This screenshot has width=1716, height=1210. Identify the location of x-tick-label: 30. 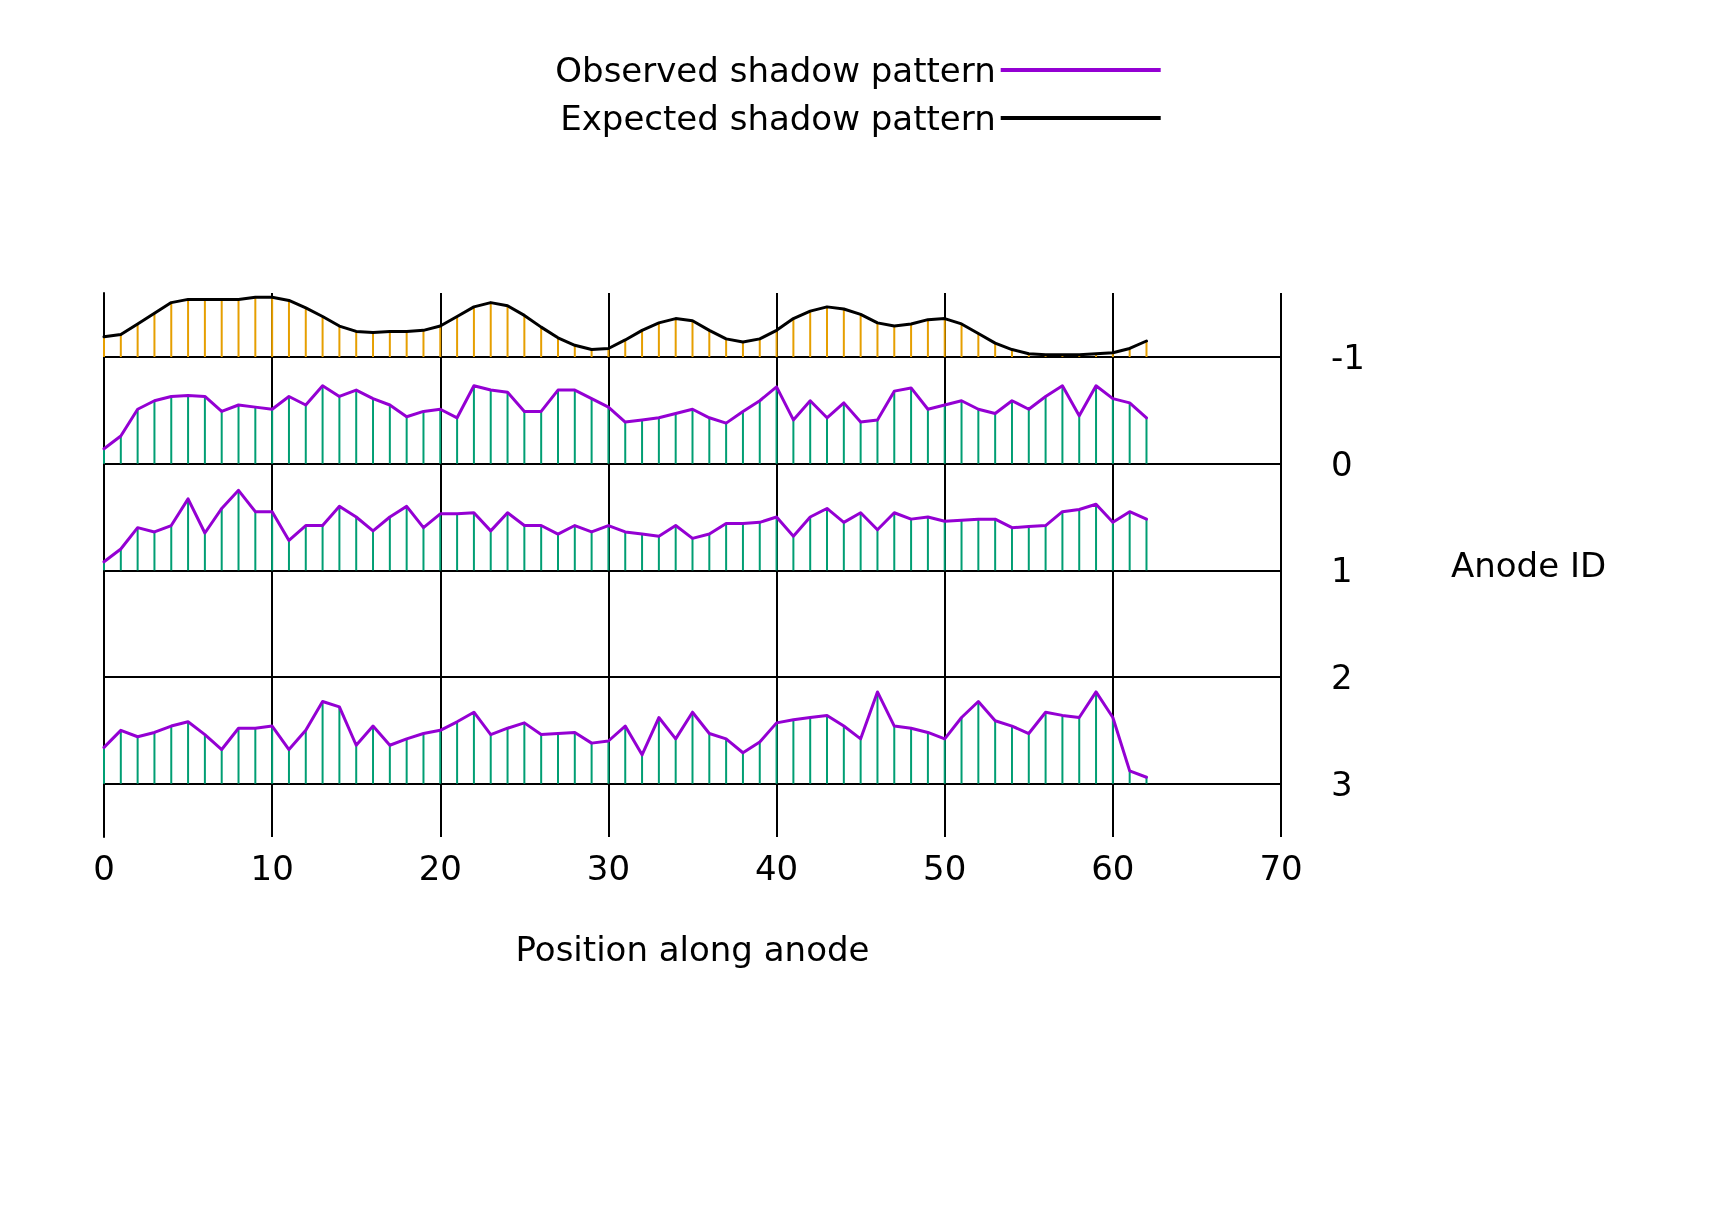
(608, 868).